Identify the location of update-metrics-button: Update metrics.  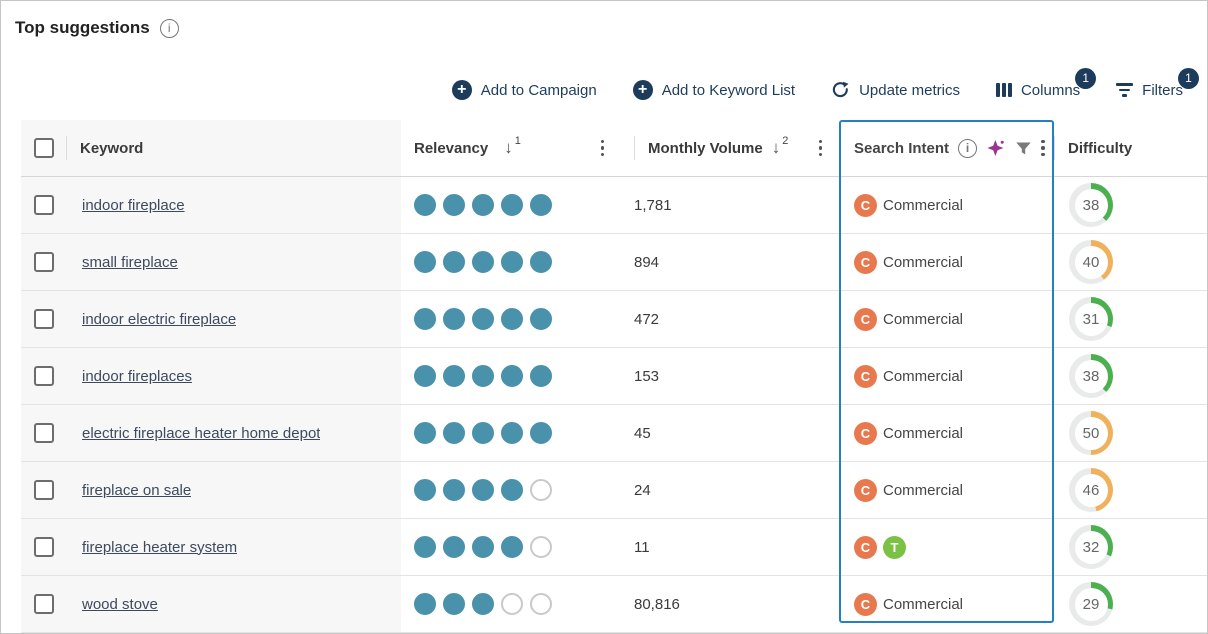
(895, 90).